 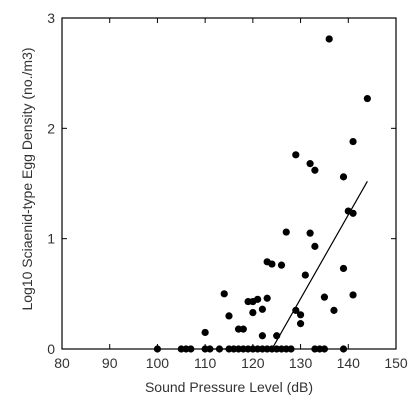 I want to click on x-tick-label: 150, so click(x=396, y=363).